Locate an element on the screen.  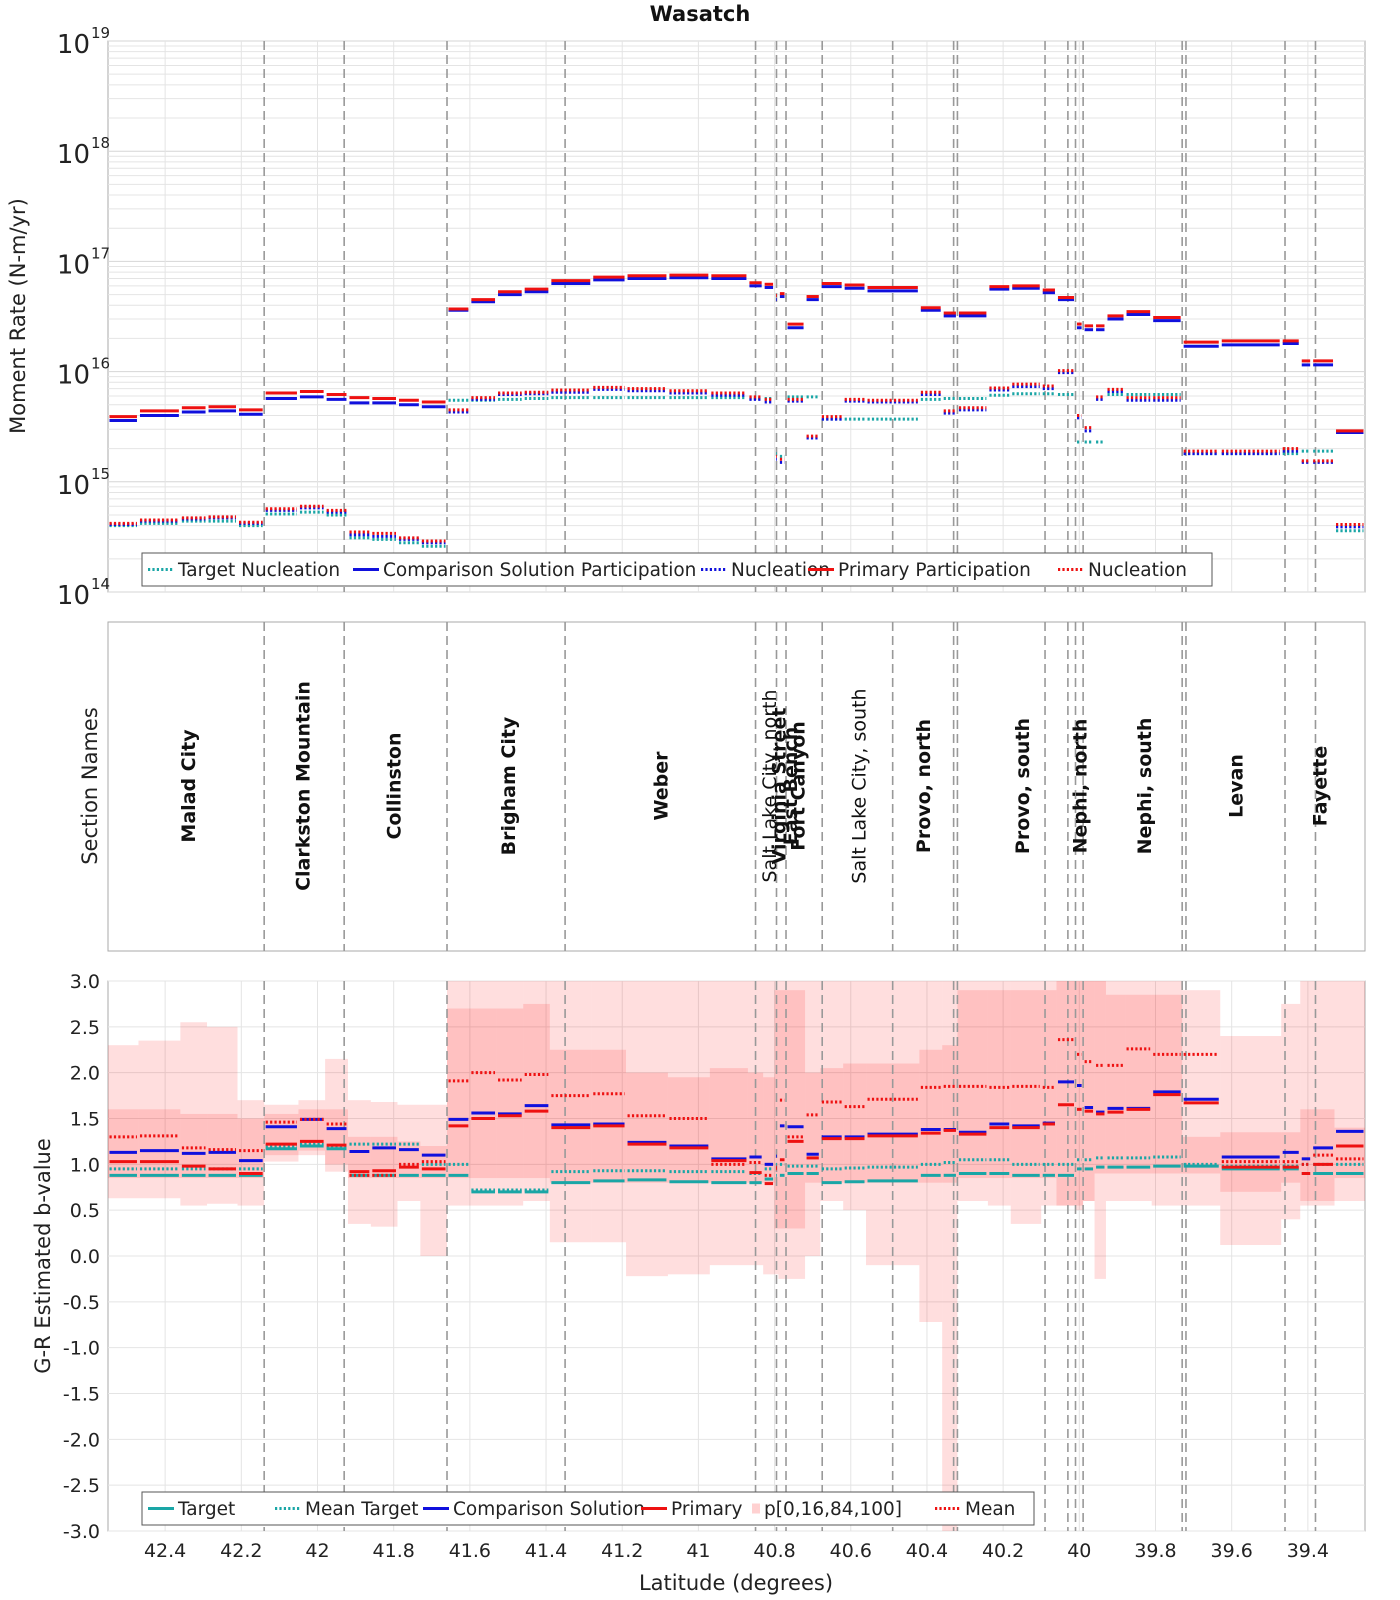
legend-label: Primary Participation is located at coordinates (934, 570).